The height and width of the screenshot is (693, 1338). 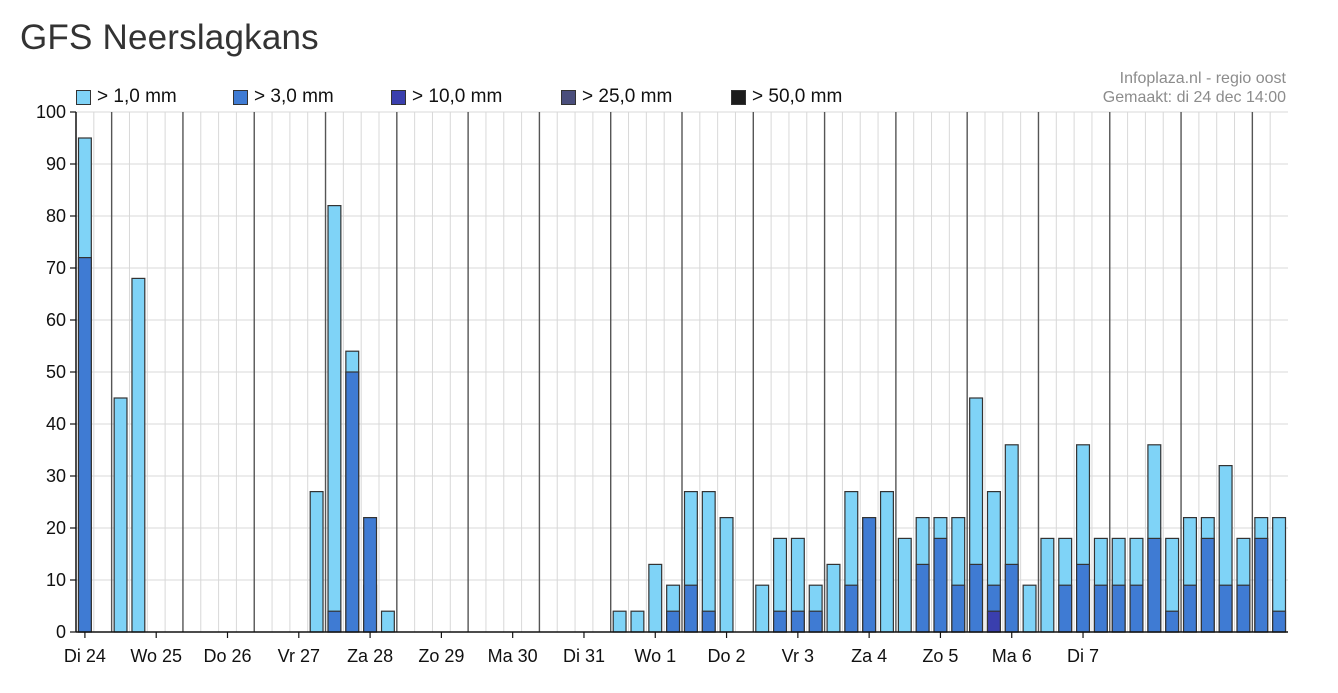 I want to click on legend-label-25mm: > 25,0 mm, so click(x=627, y=96).